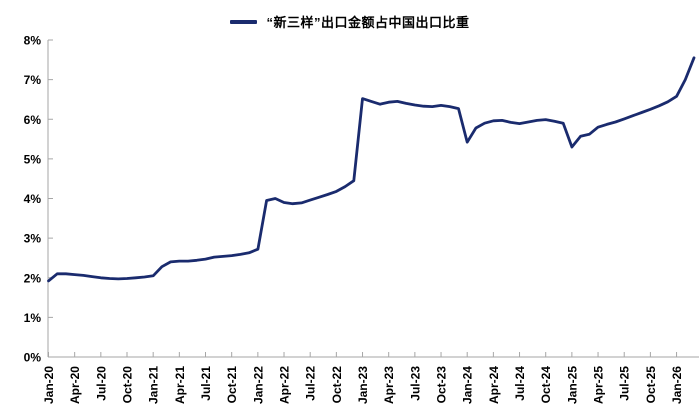 The width and height of the screenshot is (700, 418). Describe the element at coordinates (625, 383) in the screenshot. I see `x-tick-label: Jul-25` at that location.